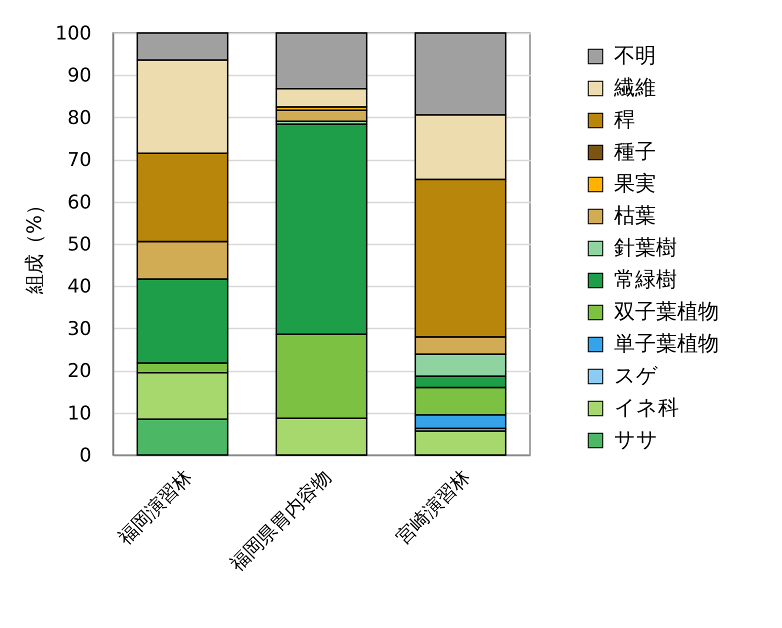 This screenshot has width=782, height=628. Describe the element at coordinates (79, 287) in the screenshot. I see `y-tick-label: 40` at that location.